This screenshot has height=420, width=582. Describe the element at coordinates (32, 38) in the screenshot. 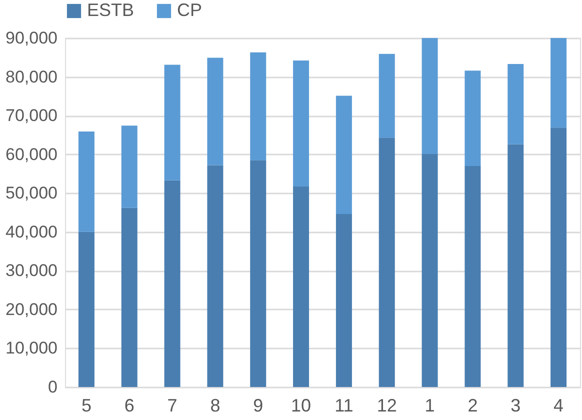

I see `y-tick-label: 90,000` at that location.